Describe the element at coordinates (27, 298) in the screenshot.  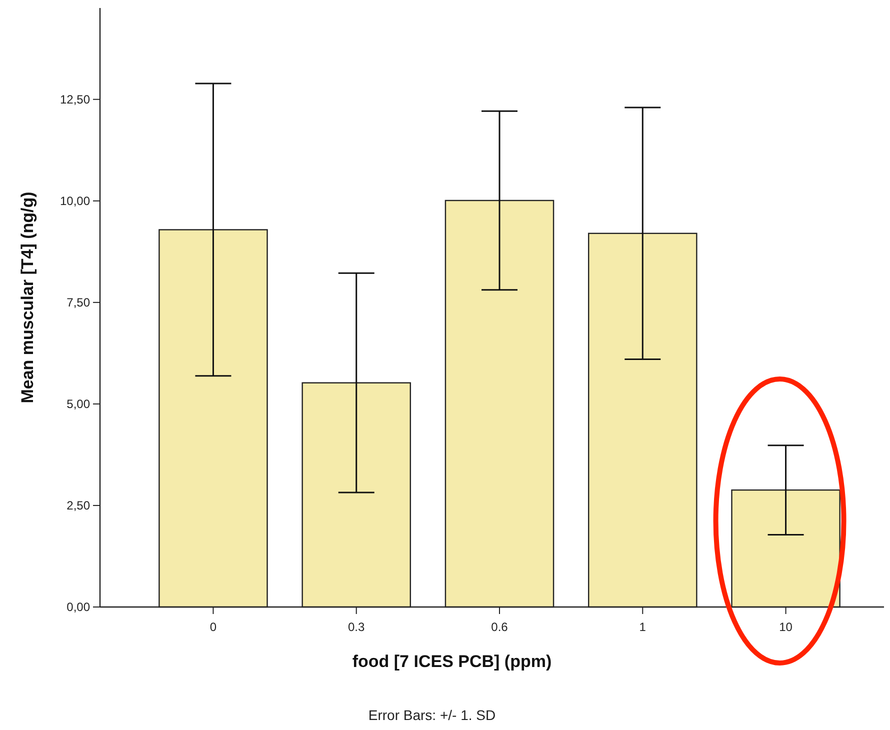
I see `y-axis-title: Mean muscular [T4] (ng/g)` at that location.